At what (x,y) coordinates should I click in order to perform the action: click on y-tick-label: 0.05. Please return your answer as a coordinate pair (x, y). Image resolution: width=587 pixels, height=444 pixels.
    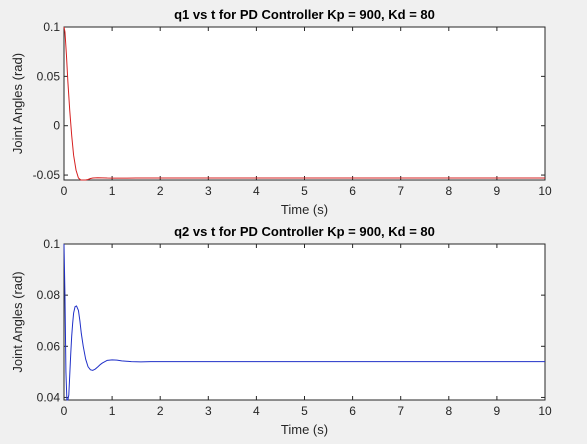
    Looking at the image, I should click on (49, 76).